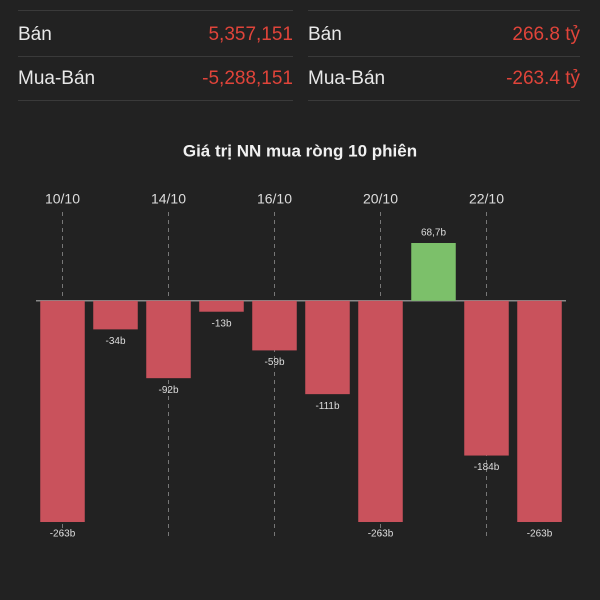 This screenshot has height=600, width=600. I want to click on value-label: -13b, so click(221, 323).